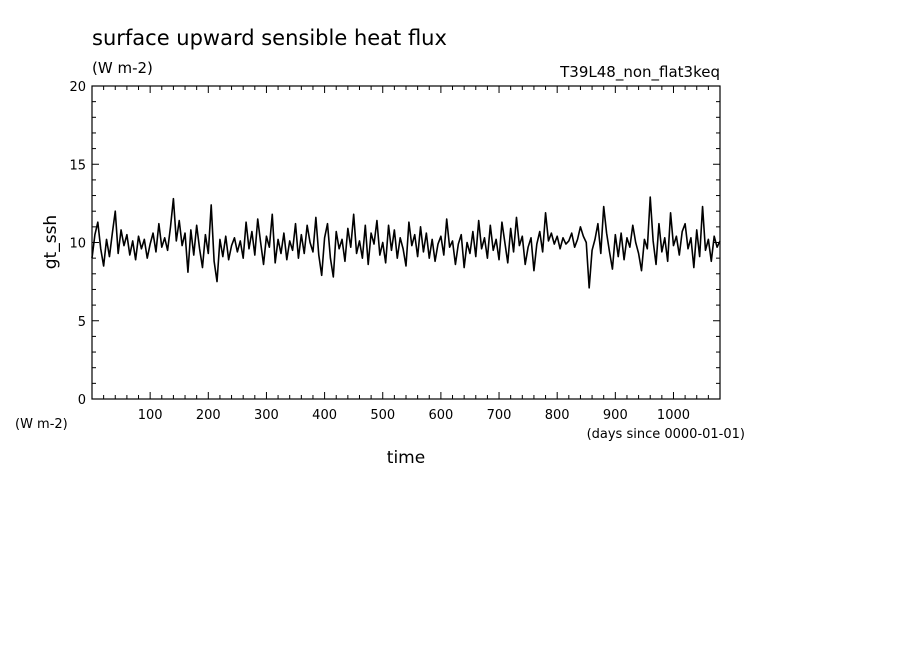 Image resolution: width=904 pixels, height=654 pixels. What do you see at coordinates (269, 38) in the screenshot?
I see `chart-title: surface upward sensible heat flux` at bounding box center [269, 38].